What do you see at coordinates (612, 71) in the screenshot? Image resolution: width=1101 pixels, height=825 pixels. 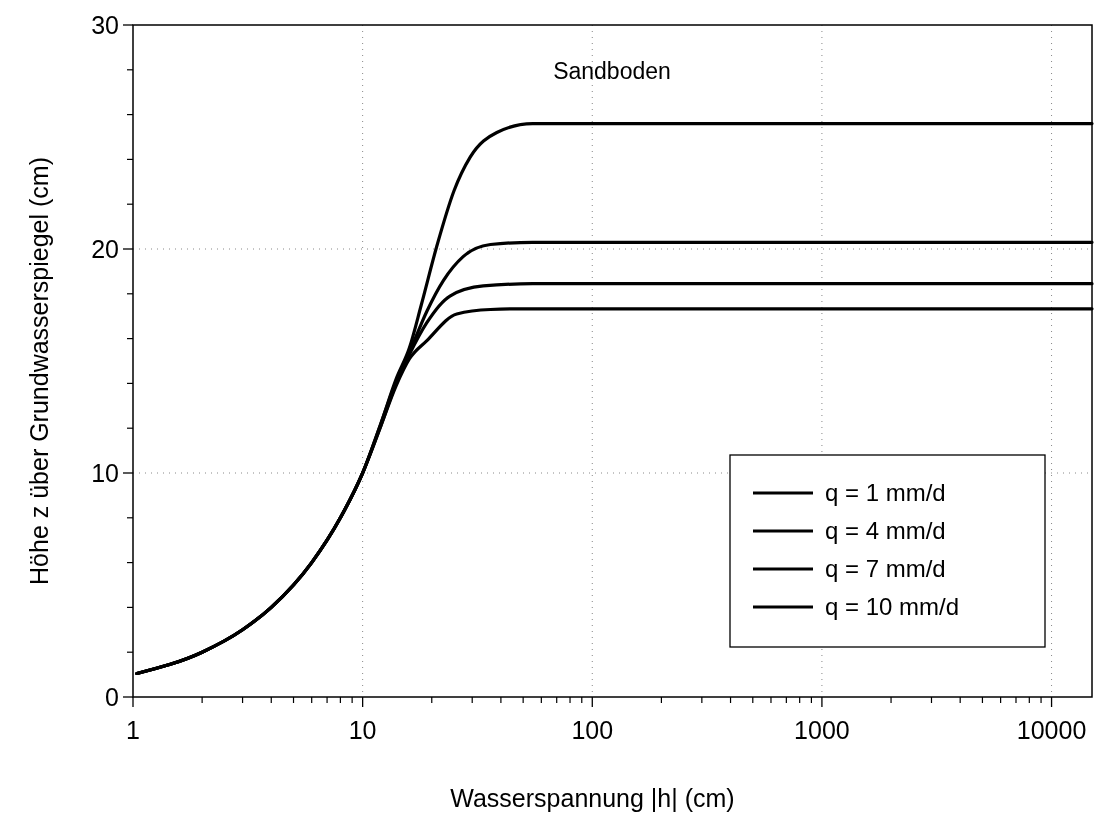 I see `annotation: Sandboden` at bounding box center [612, 71].